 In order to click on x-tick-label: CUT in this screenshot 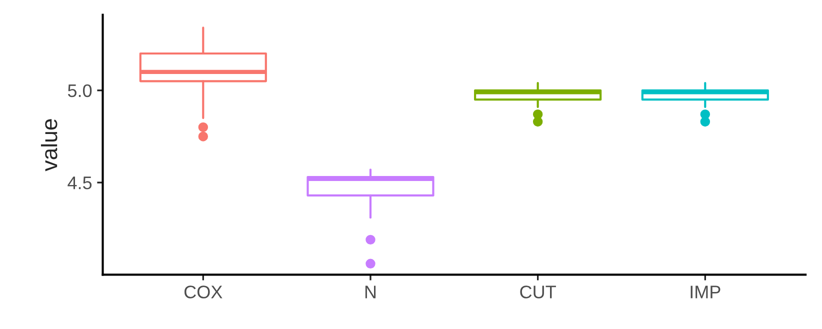, I will do `click(538, 292)`.